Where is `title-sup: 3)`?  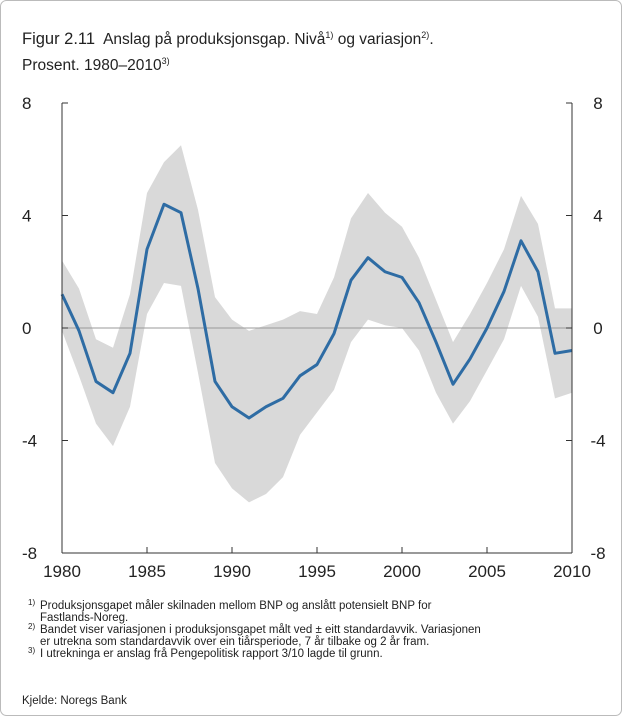 title-sup: 3) is located at coordinates (166, 61).